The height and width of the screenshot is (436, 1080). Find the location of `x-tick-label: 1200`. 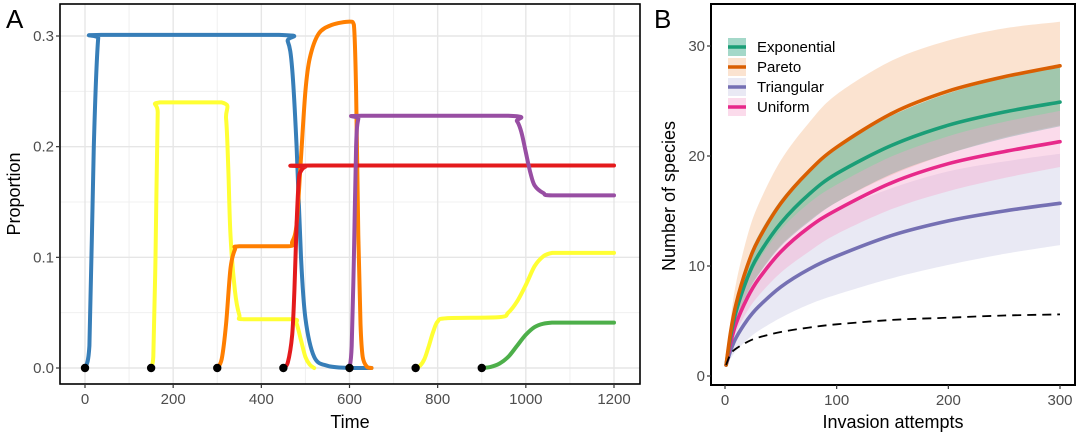

x-tick-label: 1200 is located at coordinates (613, 399).